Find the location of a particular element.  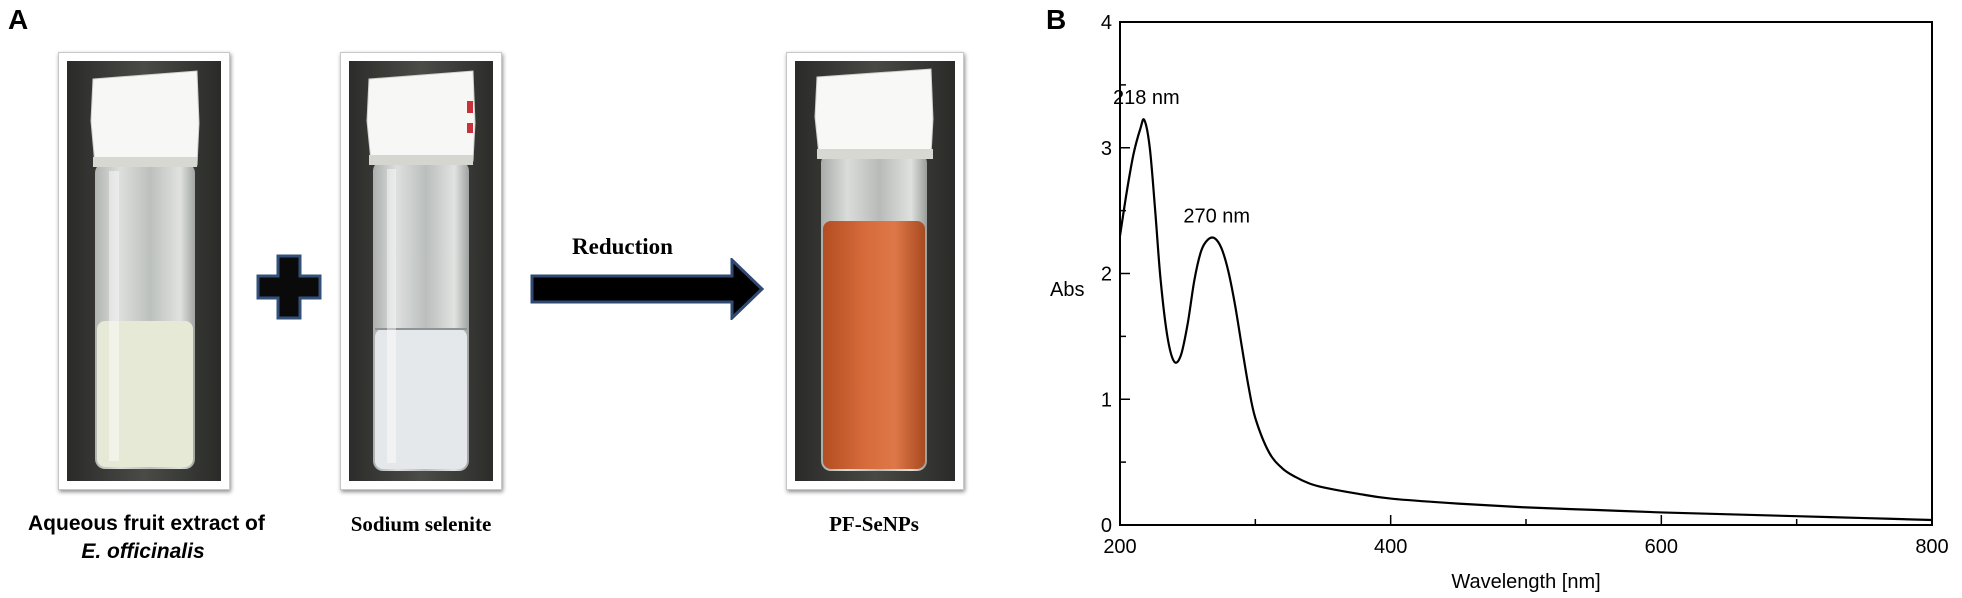

vial-3-photo is located at coordinates (875, 271).